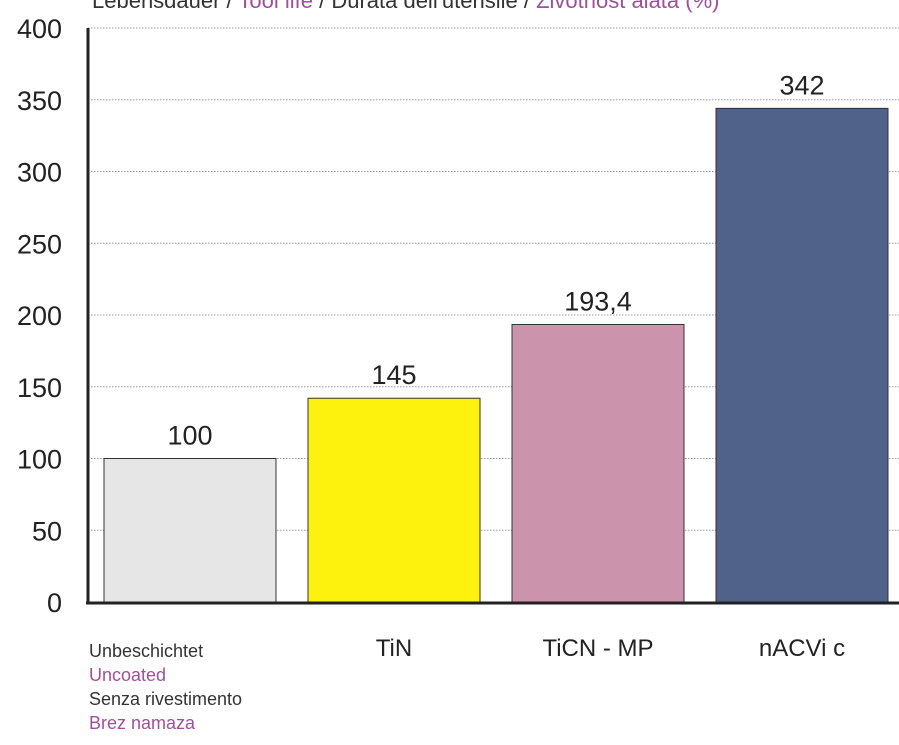 The height and width of the screenshot is (745, 899). I want to click on y-tick-label-100: 100, so click(39, 460).